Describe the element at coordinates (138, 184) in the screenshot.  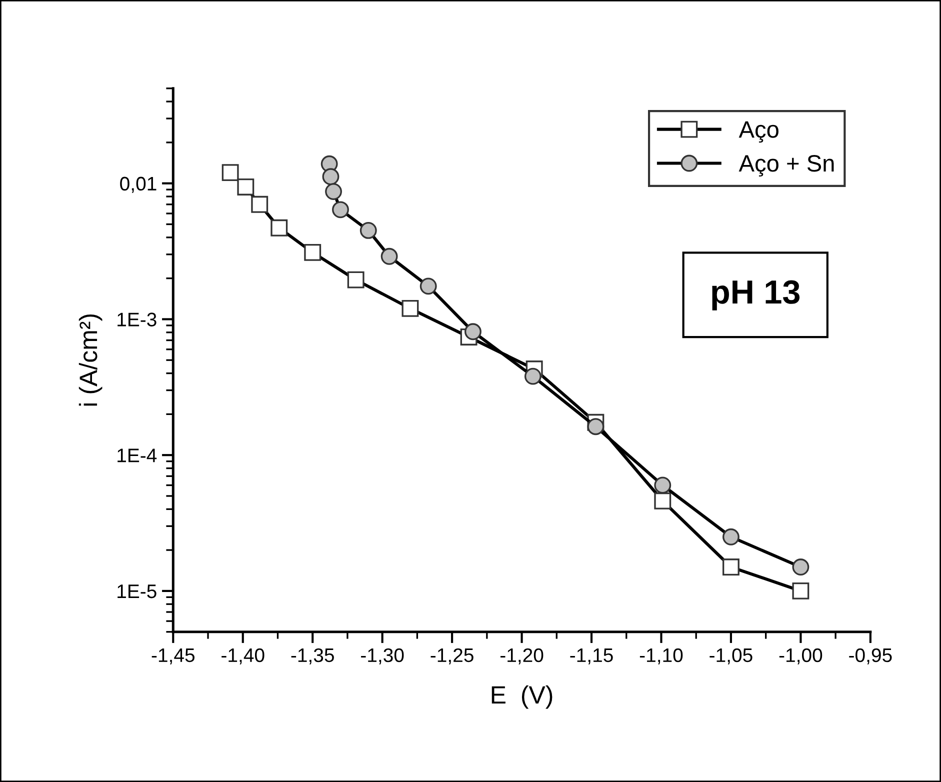
I see `y-tick-label: 0,01` at that location.